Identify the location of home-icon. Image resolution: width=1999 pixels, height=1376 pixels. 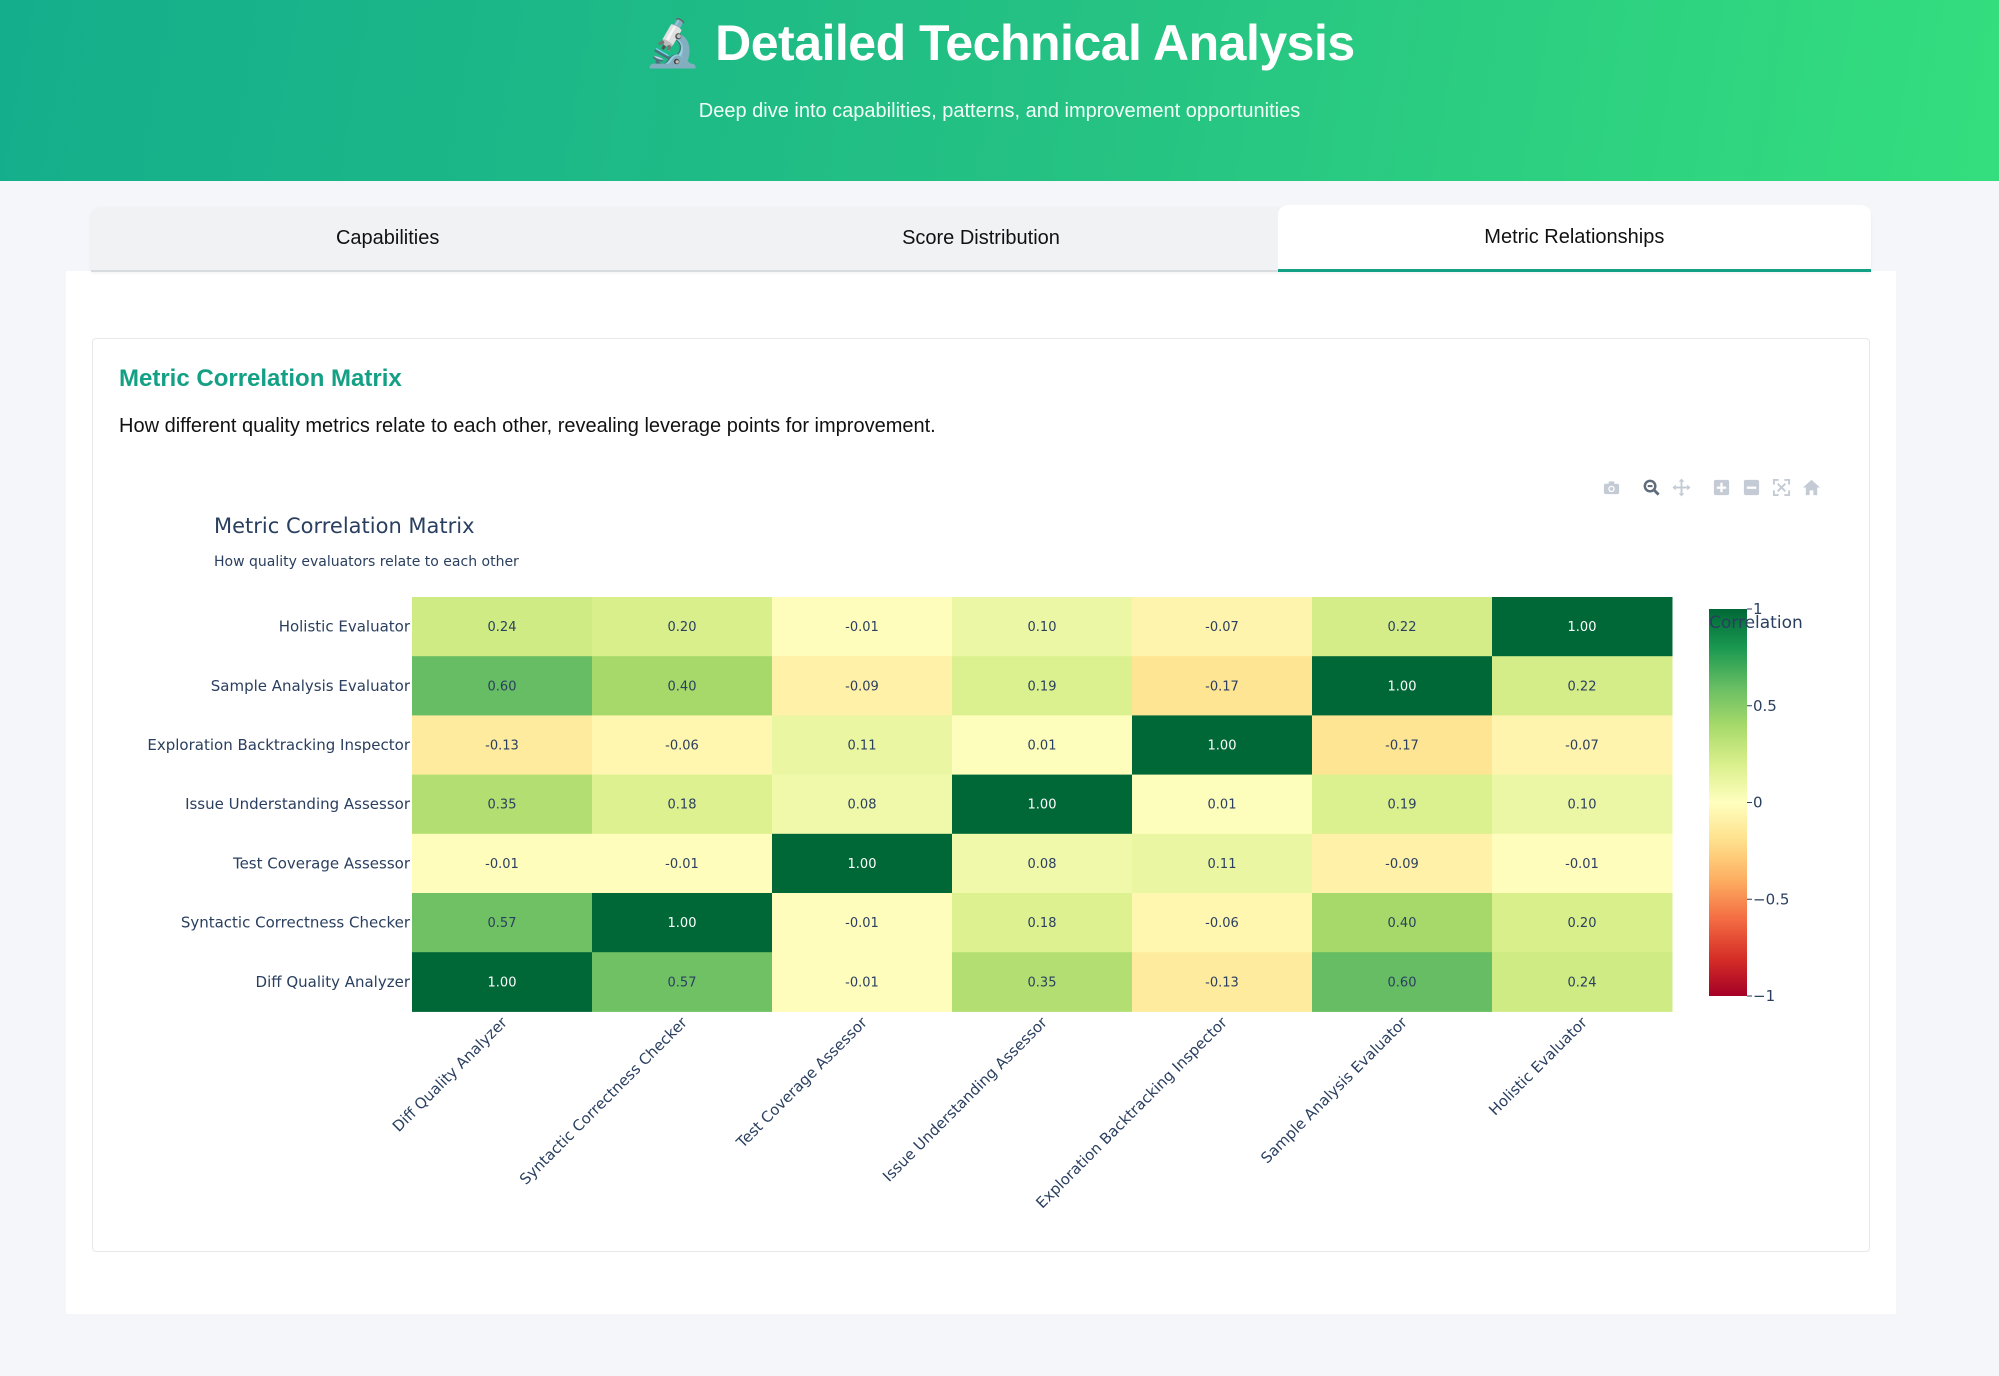
(1811, 487).